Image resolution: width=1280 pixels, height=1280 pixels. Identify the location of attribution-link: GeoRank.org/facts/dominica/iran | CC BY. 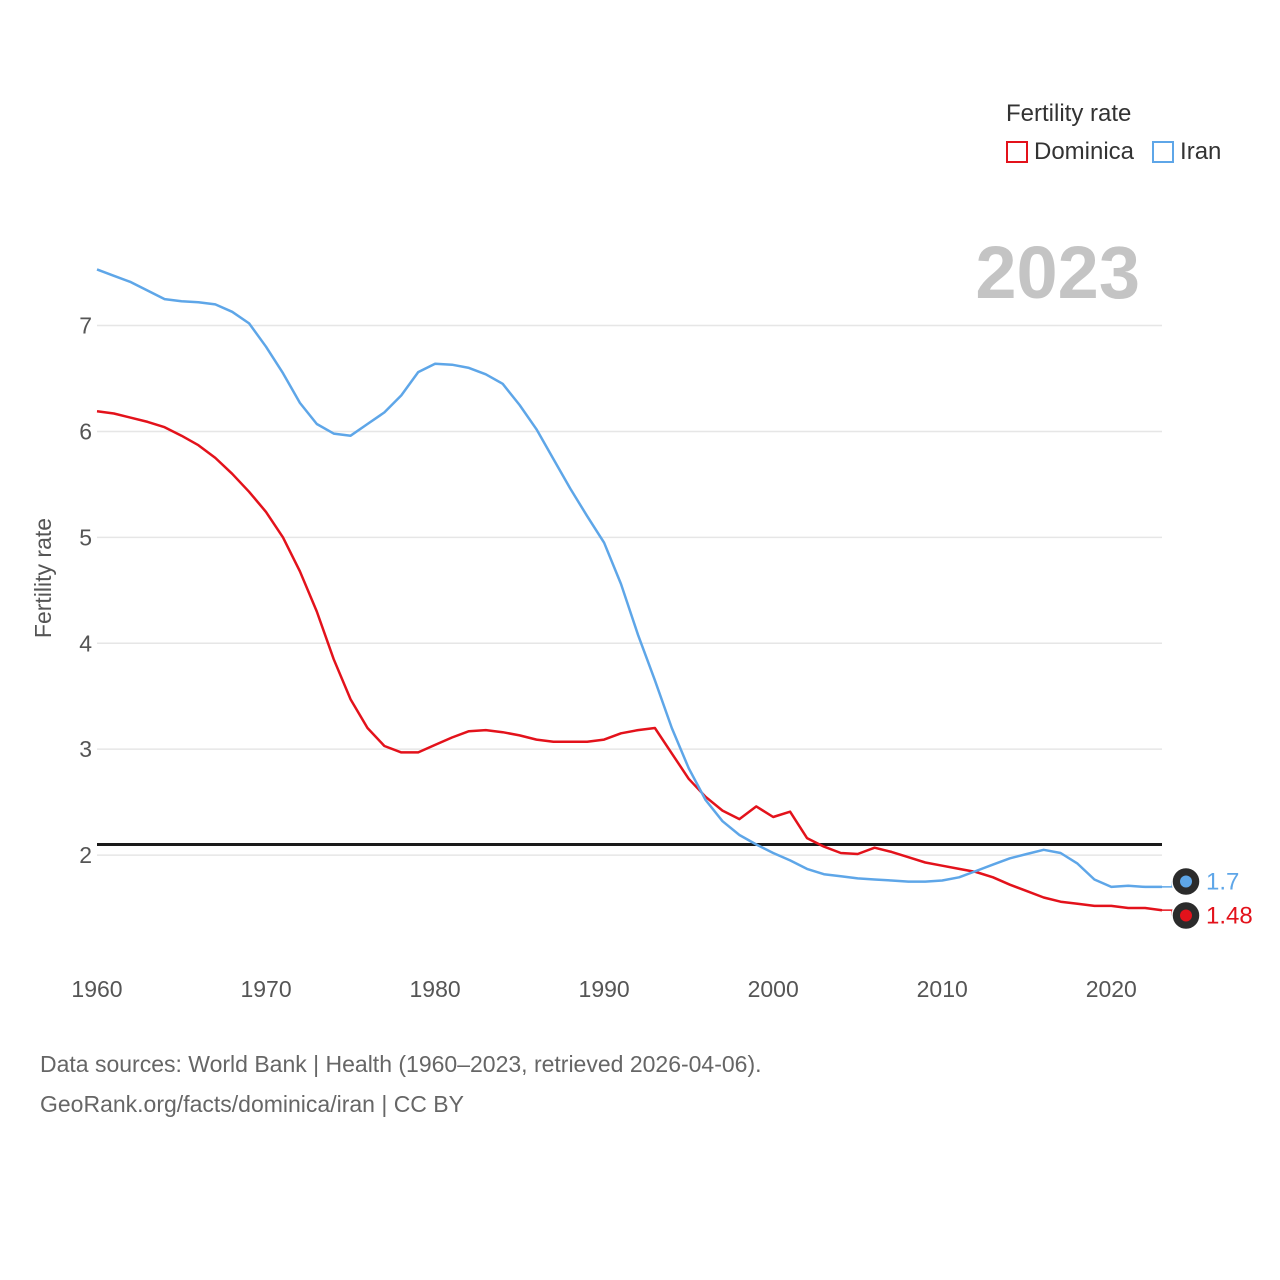
(252, 1104).